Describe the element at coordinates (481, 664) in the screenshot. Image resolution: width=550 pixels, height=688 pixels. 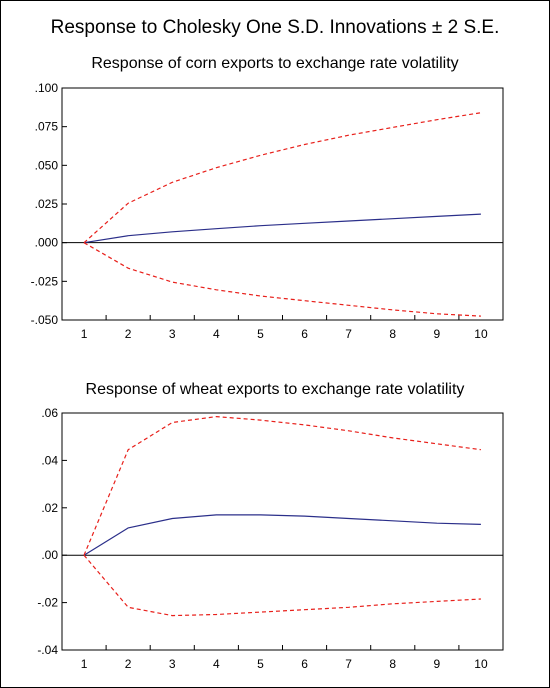
I see `chart-2-x-tick-label: 10` at that location.